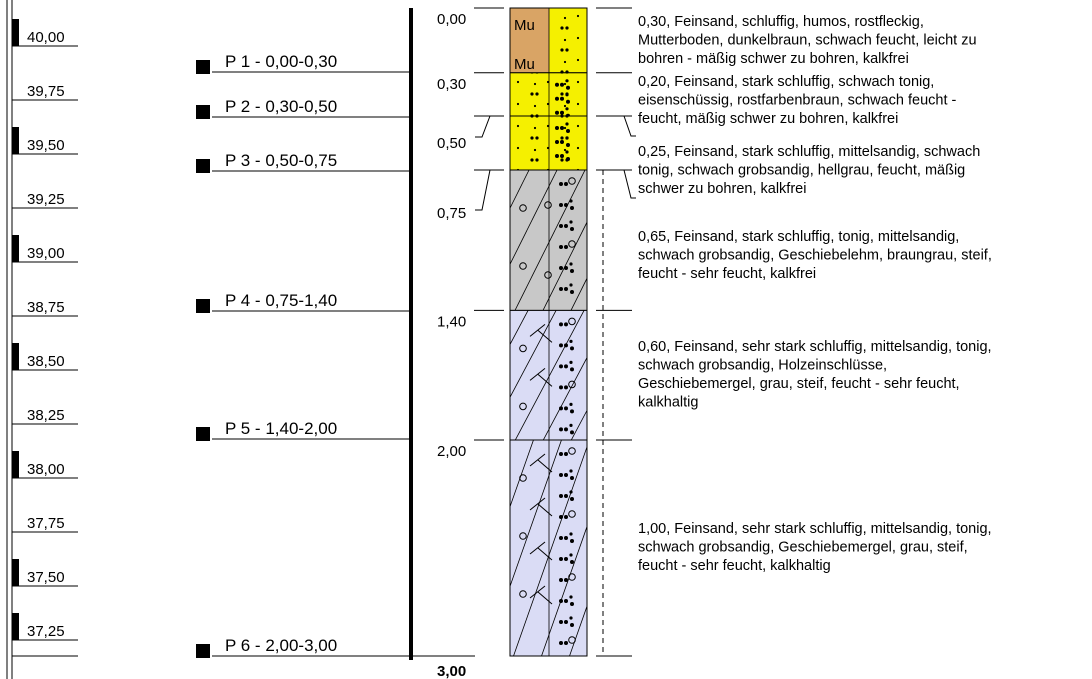  What do you see at coordinates (281, 106) in the screenshot?
I see `sample-label: P 2 - 0,30-0,50` at bounding box center [281, 106].